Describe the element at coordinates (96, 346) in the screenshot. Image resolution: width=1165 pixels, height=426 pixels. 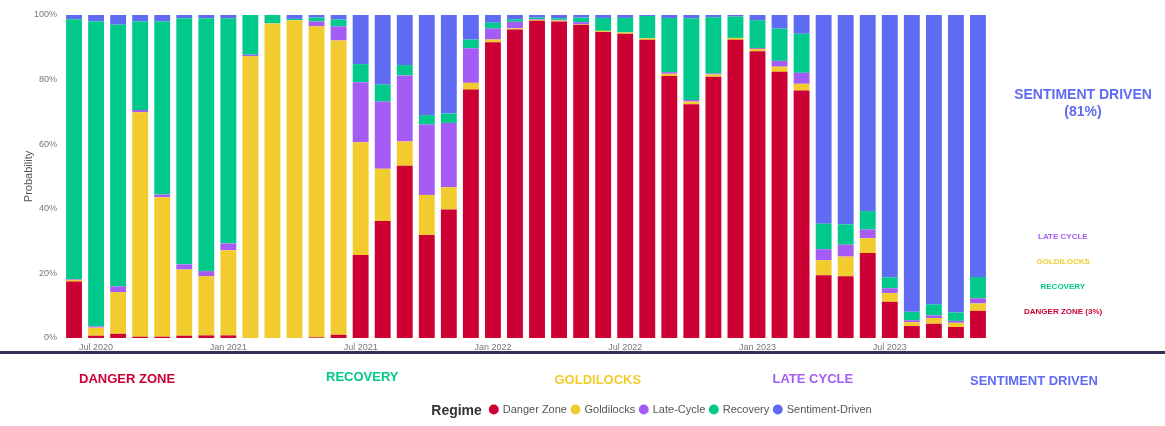
I see `x-tick-label: Jul 2020` at that location.